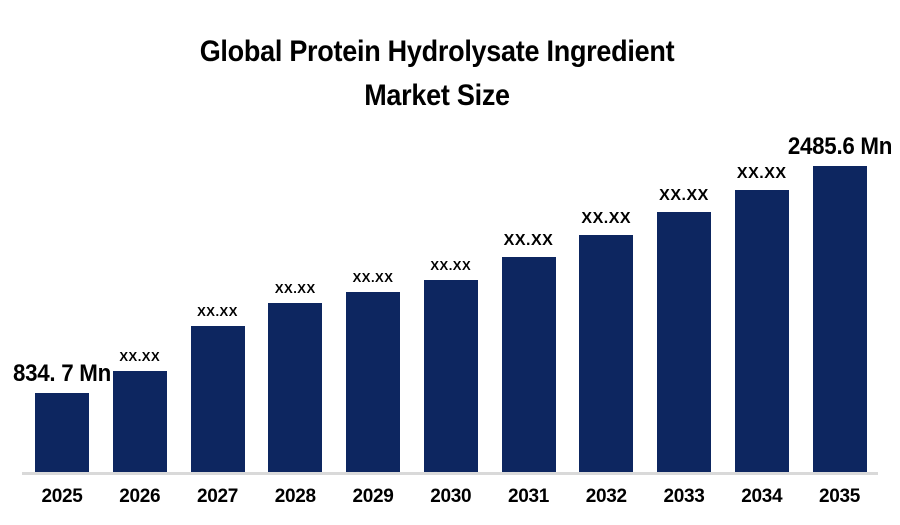 This screenshot has width=900, height=525. Describe the element at coordinates (684, 496) in the screenshot. I see `x-tick-2033: 2033` at that location.